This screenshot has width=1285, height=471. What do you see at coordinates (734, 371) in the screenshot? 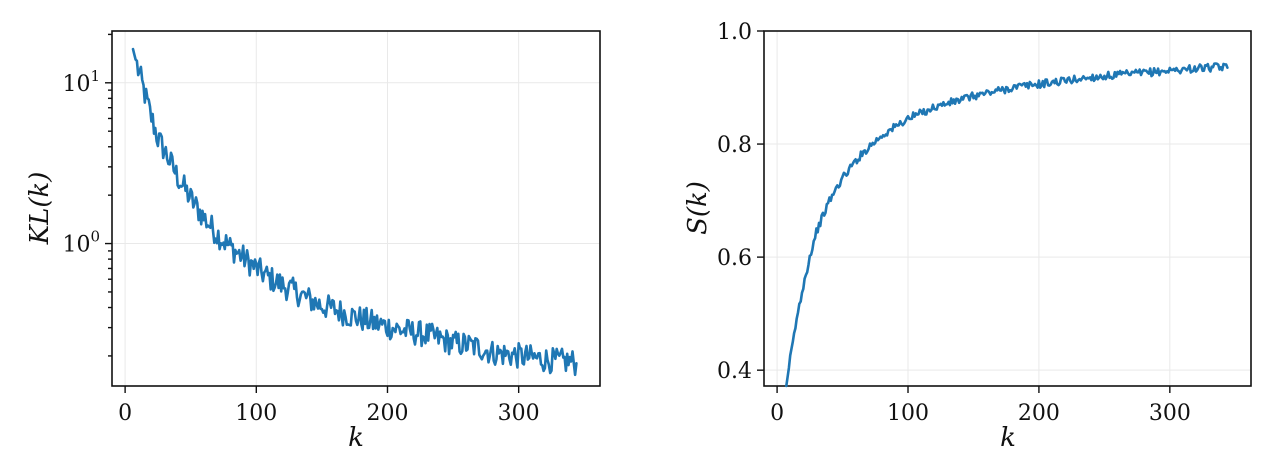
I see `s-y-tick-label: 0.4` at bounding box center [734, 371].